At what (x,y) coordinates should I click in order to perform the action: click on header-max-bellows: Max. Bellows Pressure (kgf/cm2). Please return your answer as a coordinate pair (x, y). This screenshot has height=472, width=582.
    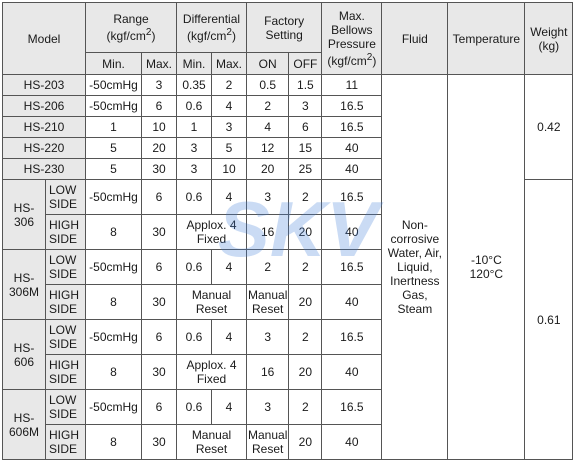
    Looking at the image, I should click on (352, 38).